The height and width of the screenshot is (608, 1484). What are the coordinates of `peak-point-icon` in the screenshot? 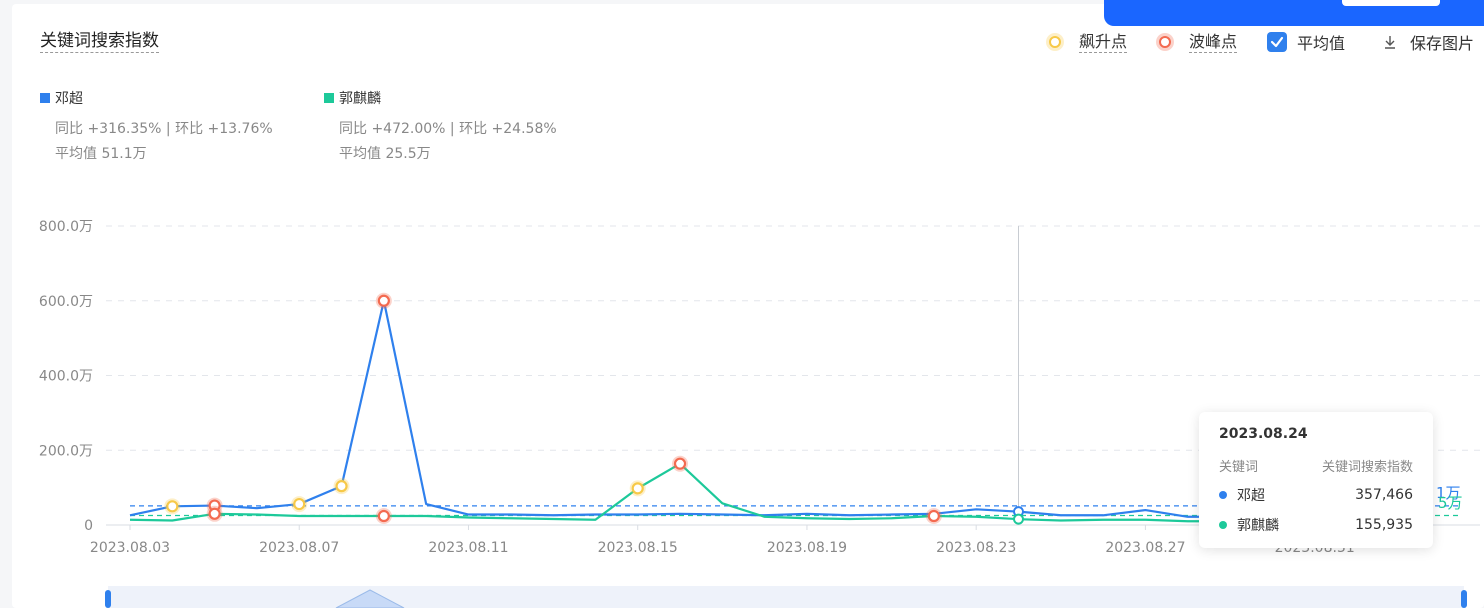 It's located at (1165, 42).